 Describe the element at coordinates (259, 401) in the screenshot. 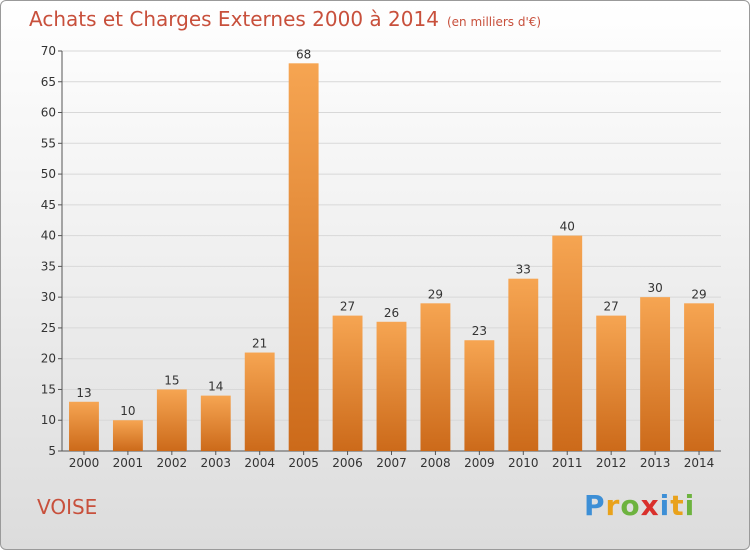

I see `bar-2004` at that location.